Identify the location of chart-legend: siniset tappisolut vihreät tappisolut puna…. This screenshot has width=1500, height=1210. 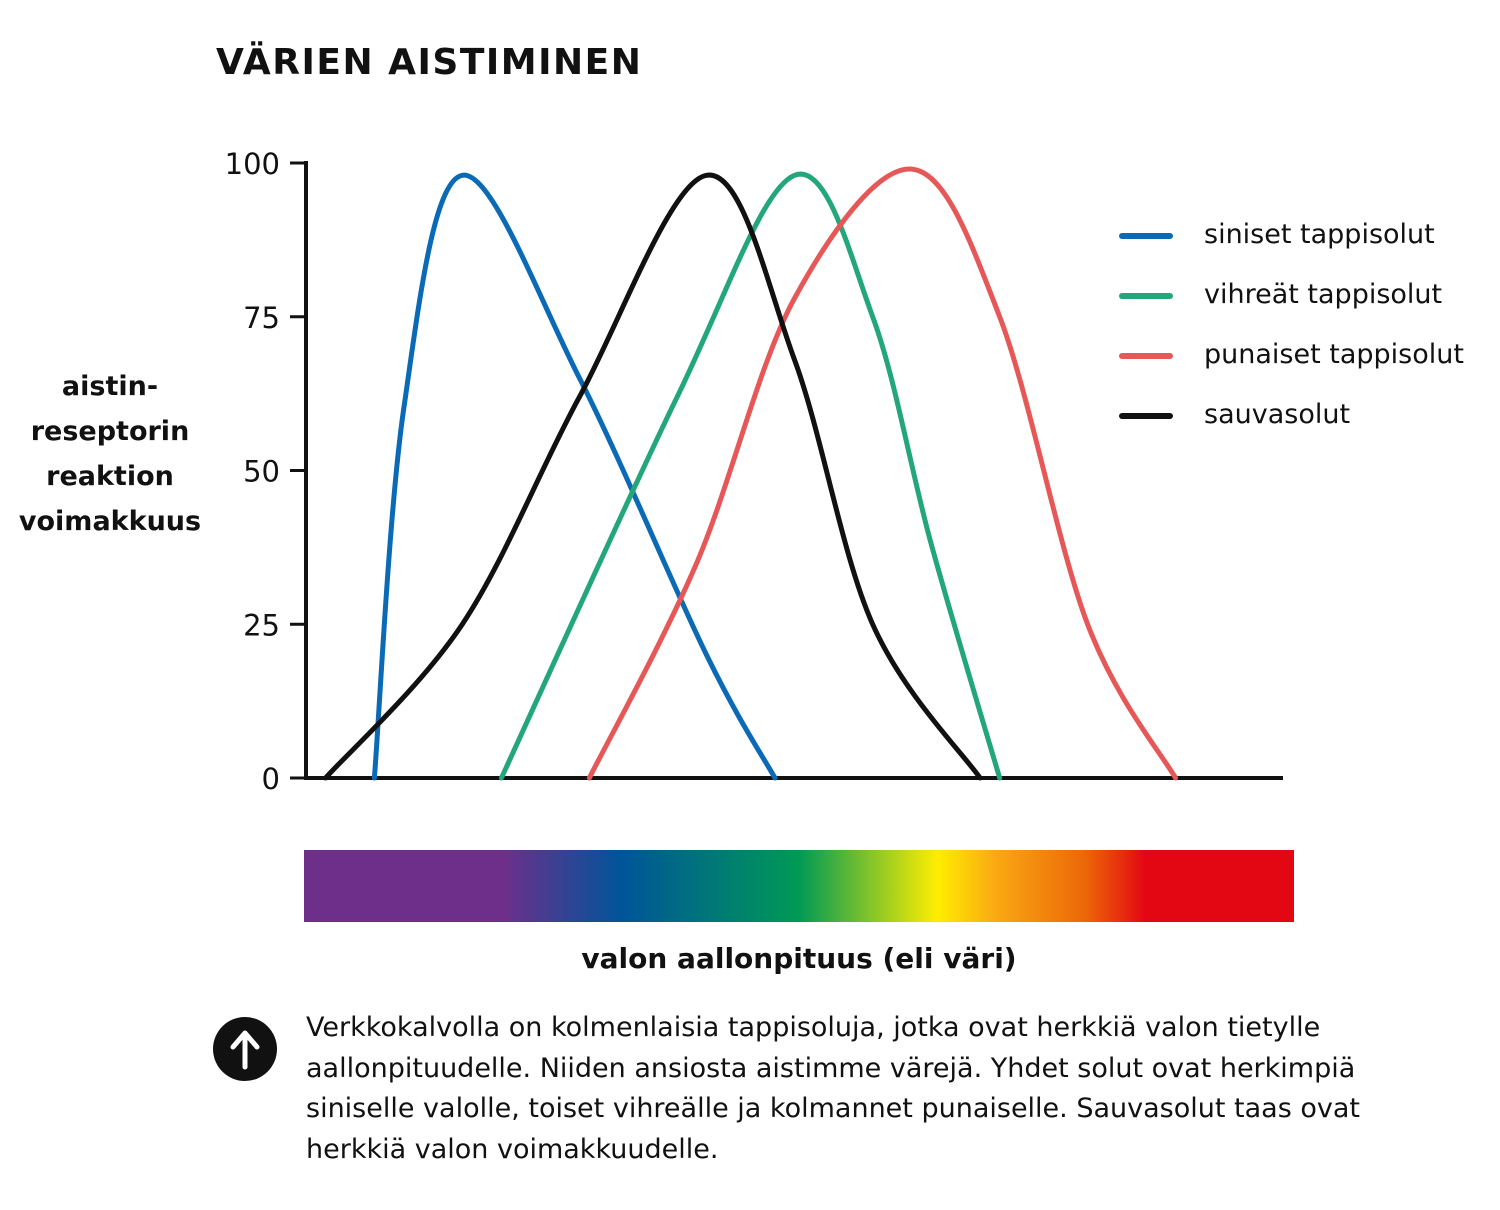
(1291, 324).